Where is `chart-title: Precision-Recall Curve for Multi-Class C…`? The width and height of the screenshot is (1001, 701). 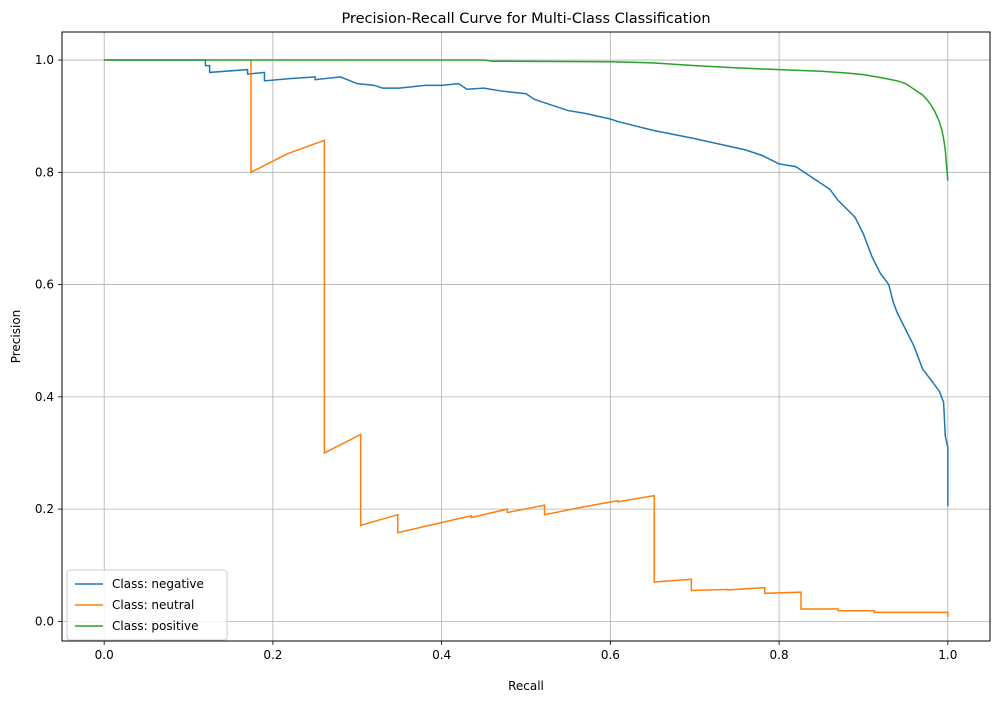 chart-title: Precision-Recall Curve for Multi-Class C… is located at coordinates (525, 19).